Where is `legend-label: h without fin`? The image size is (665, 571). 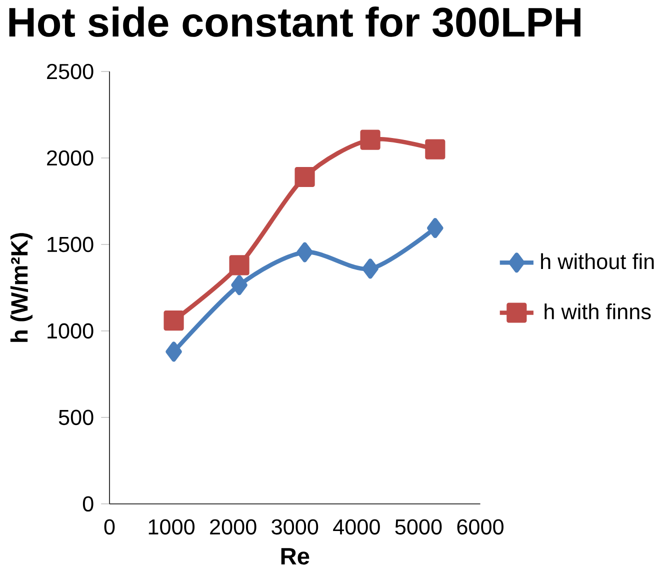 legend-label: h without fin is located at coordinates (597, 261).